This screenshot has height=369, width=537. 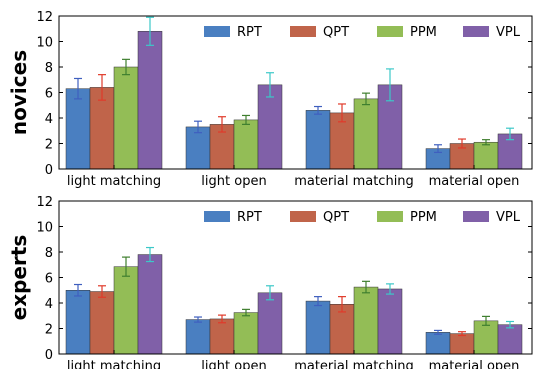 What do you see at coordinates (19, 92) in the screenshot?
I see `row-label-novices: novices` at bounding box center [19, 92].